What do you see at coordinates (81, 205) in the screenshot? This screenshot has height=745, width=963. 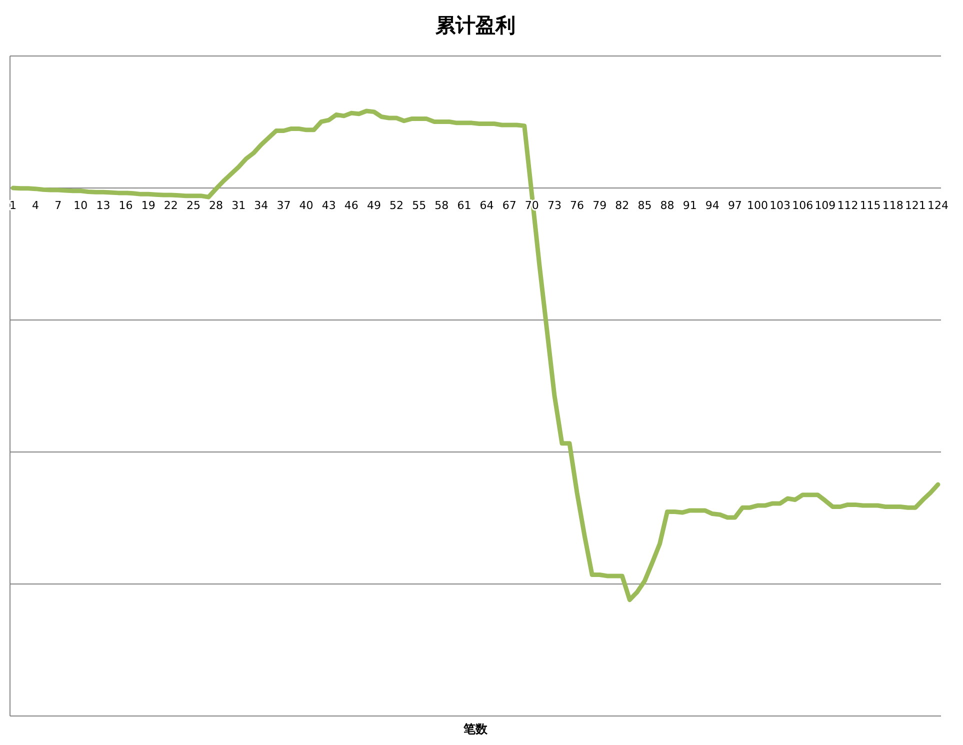 I see `x-tick-label: 10` at bounding box center [81, 205].